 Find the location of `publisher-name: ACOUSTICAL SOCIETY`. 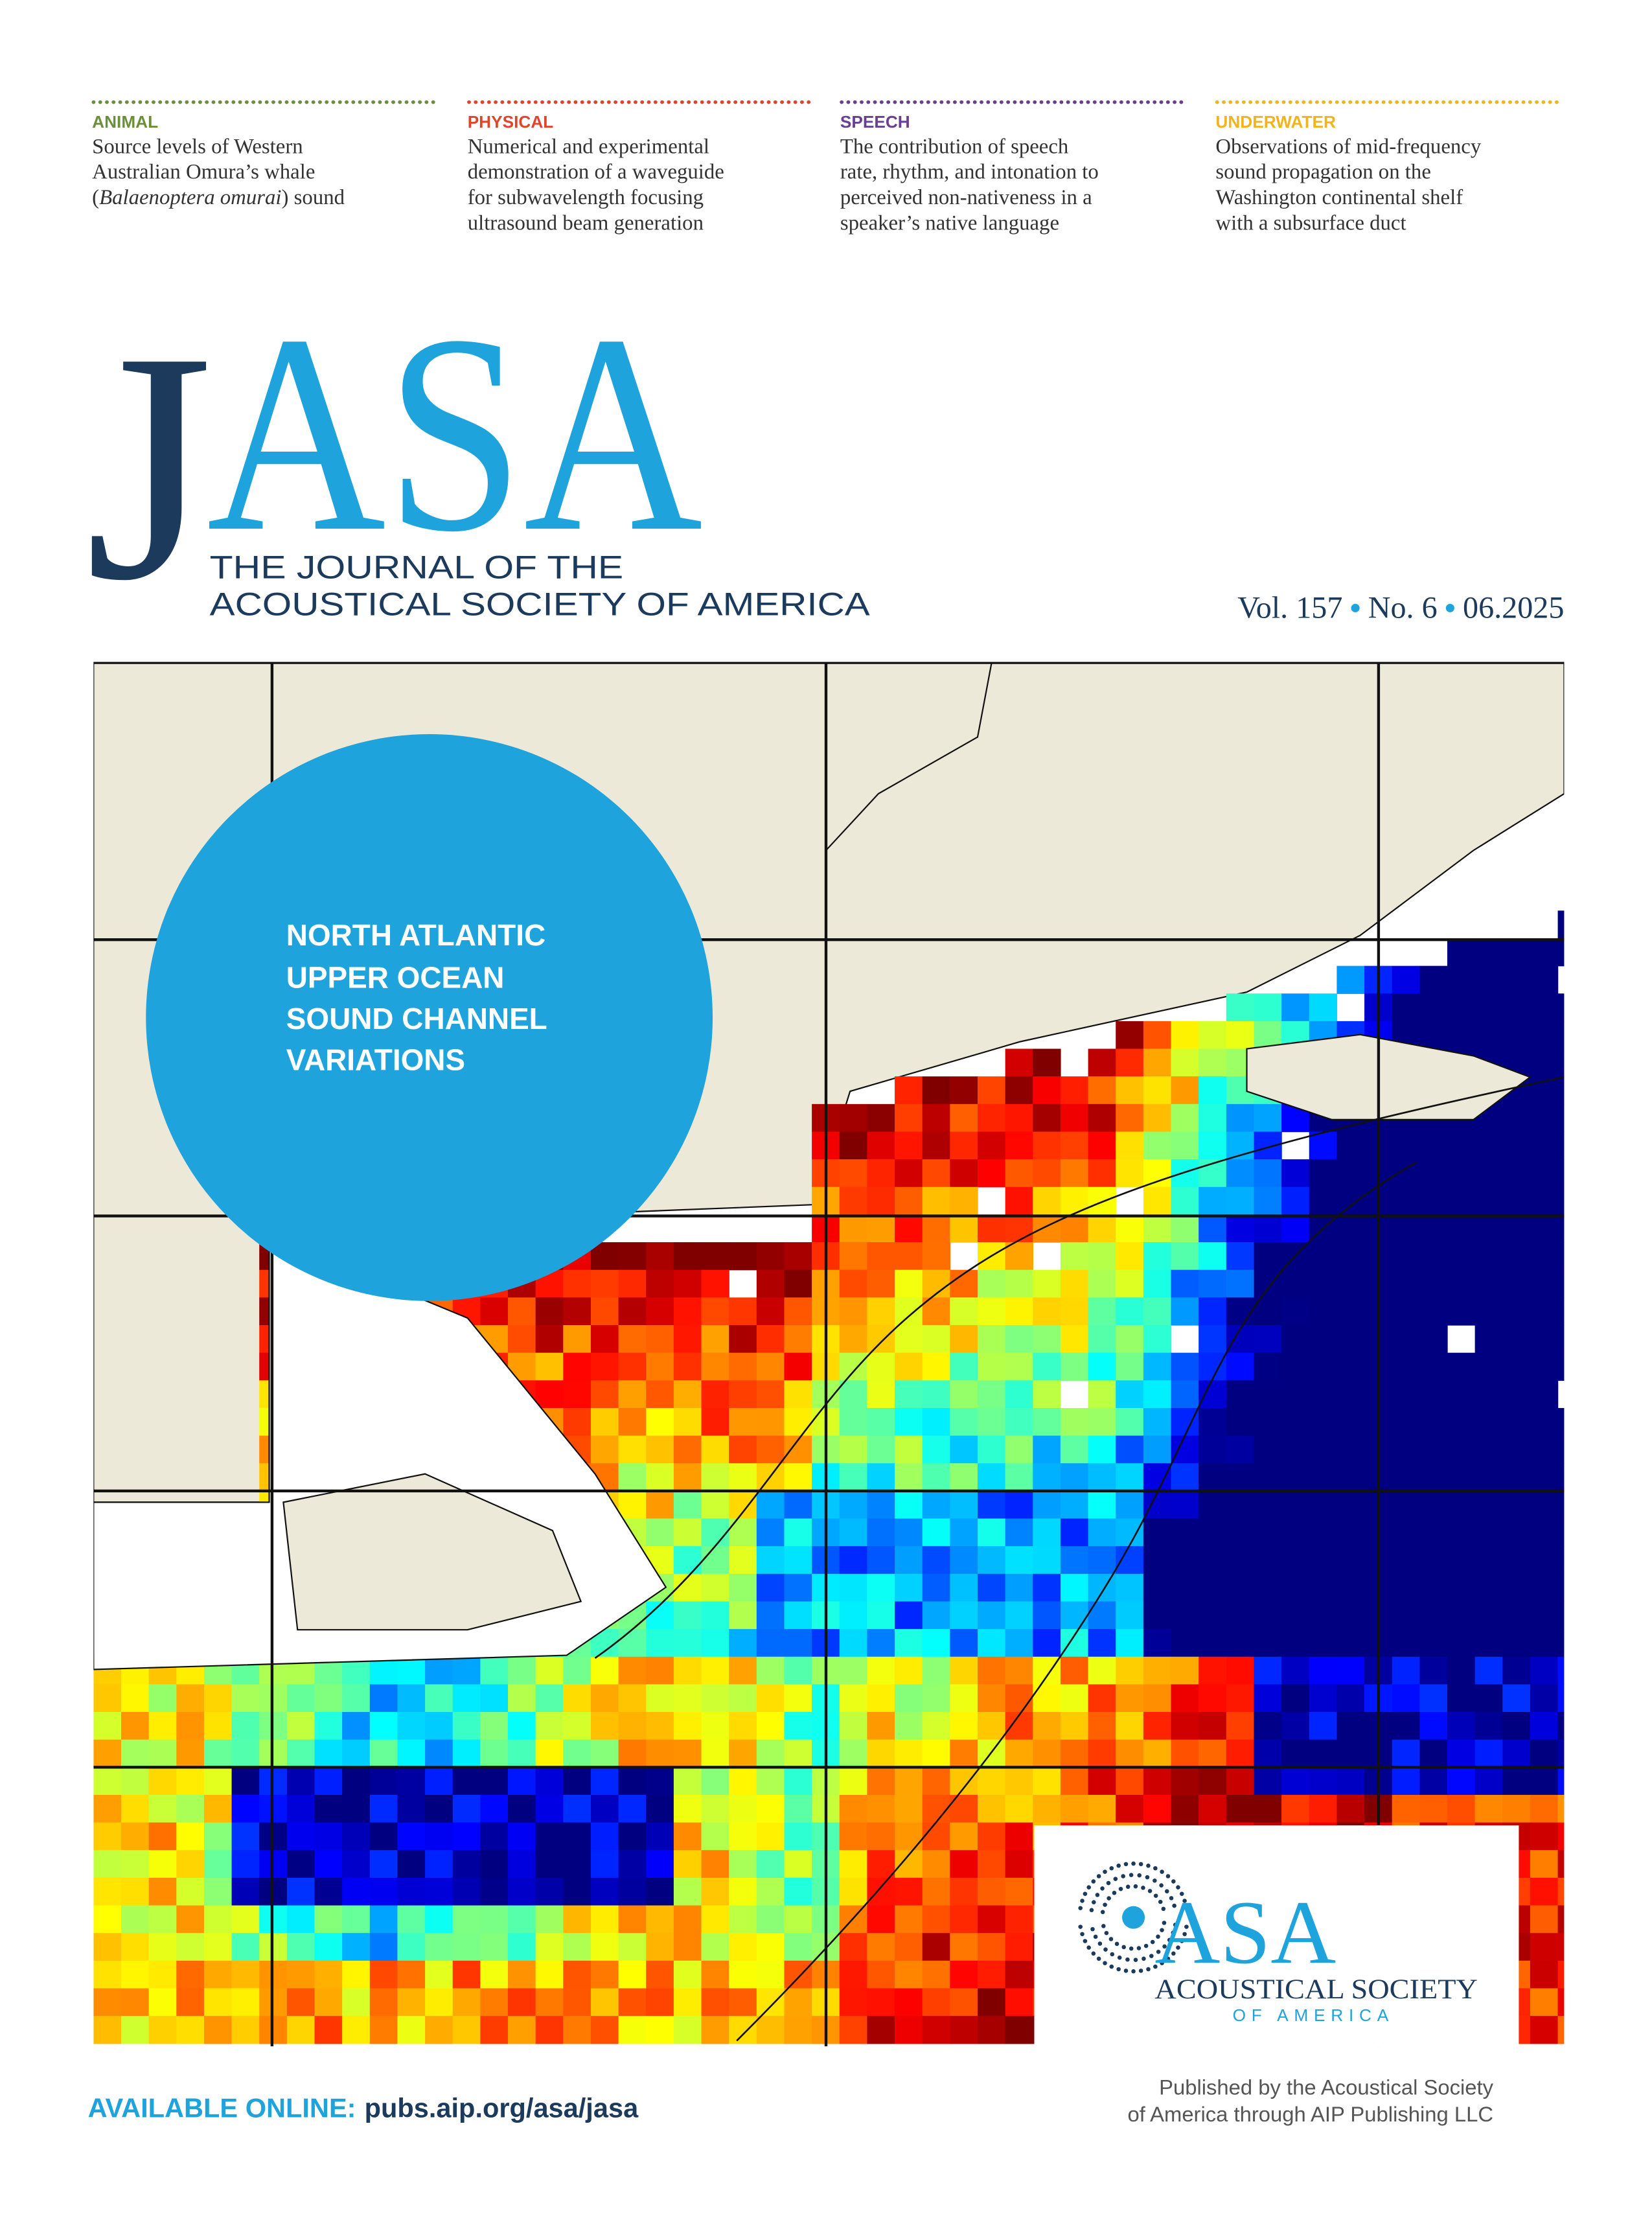

publisher-name: ACOUSTICAL SOCIETY is located at coordinates (1316, 1989).